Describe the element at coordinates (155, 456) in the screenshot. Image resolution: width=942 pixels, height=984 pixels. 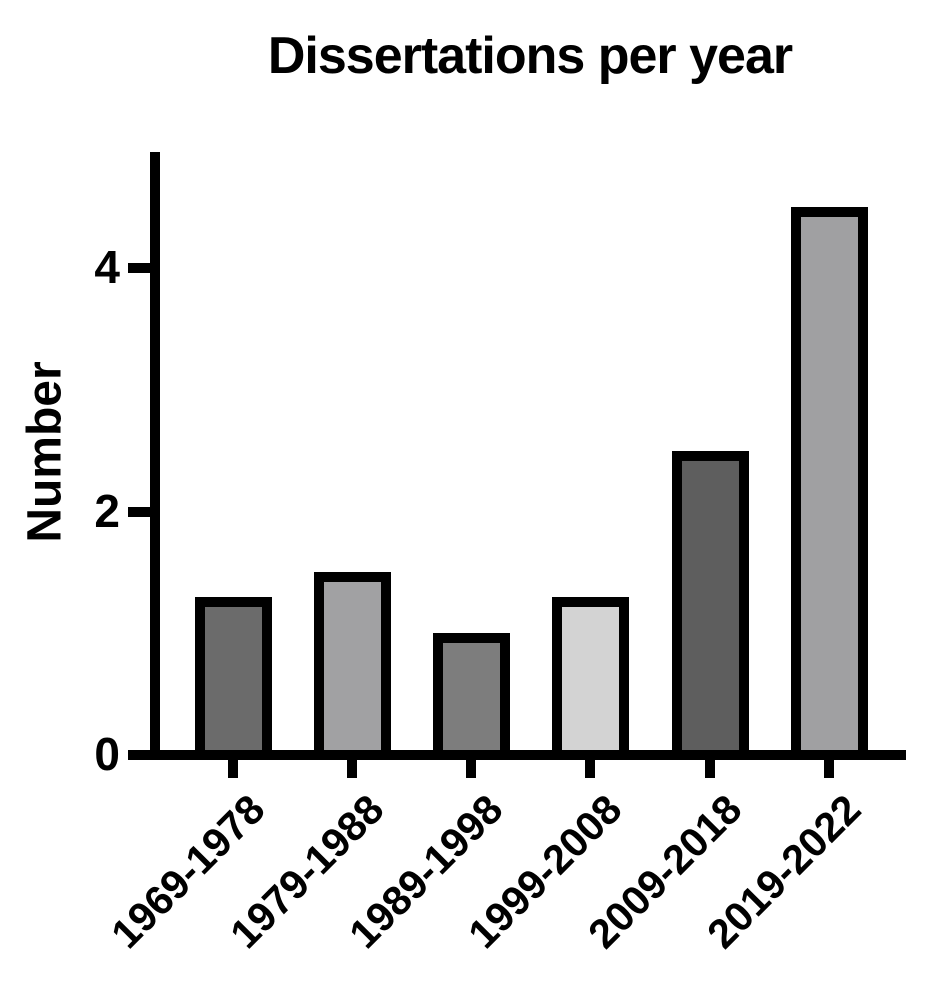
I see `y-axis-line` at that location.